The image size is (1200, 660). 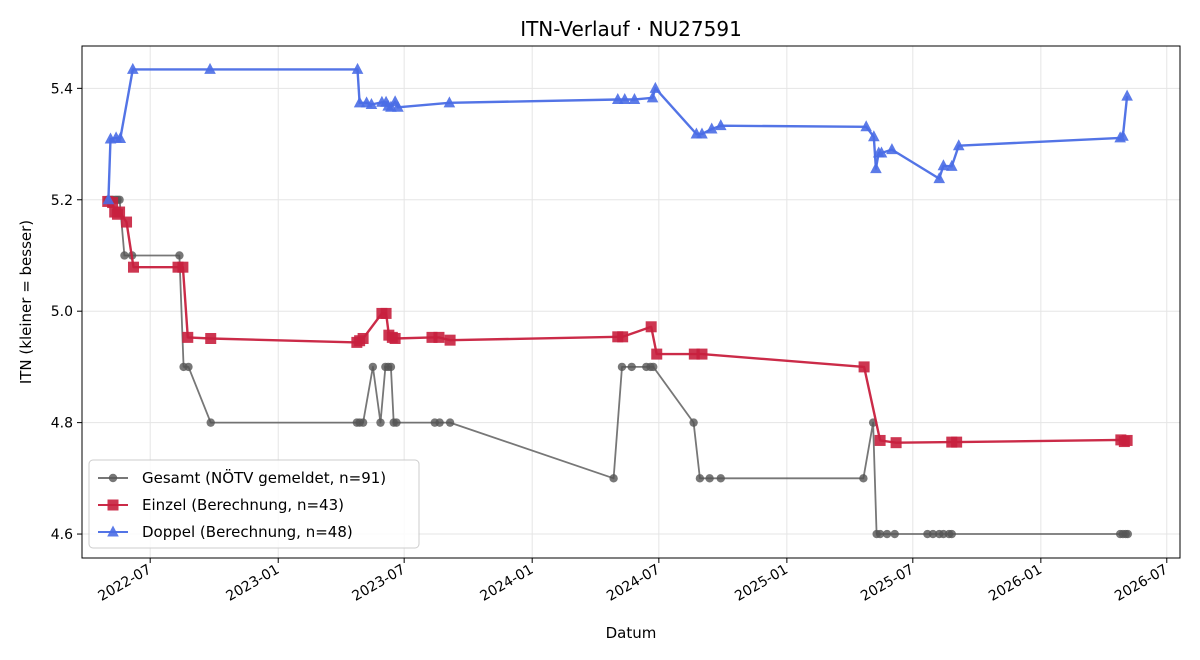 I want to click on y-tick-label: 5.0, so click(x=62, y=312).